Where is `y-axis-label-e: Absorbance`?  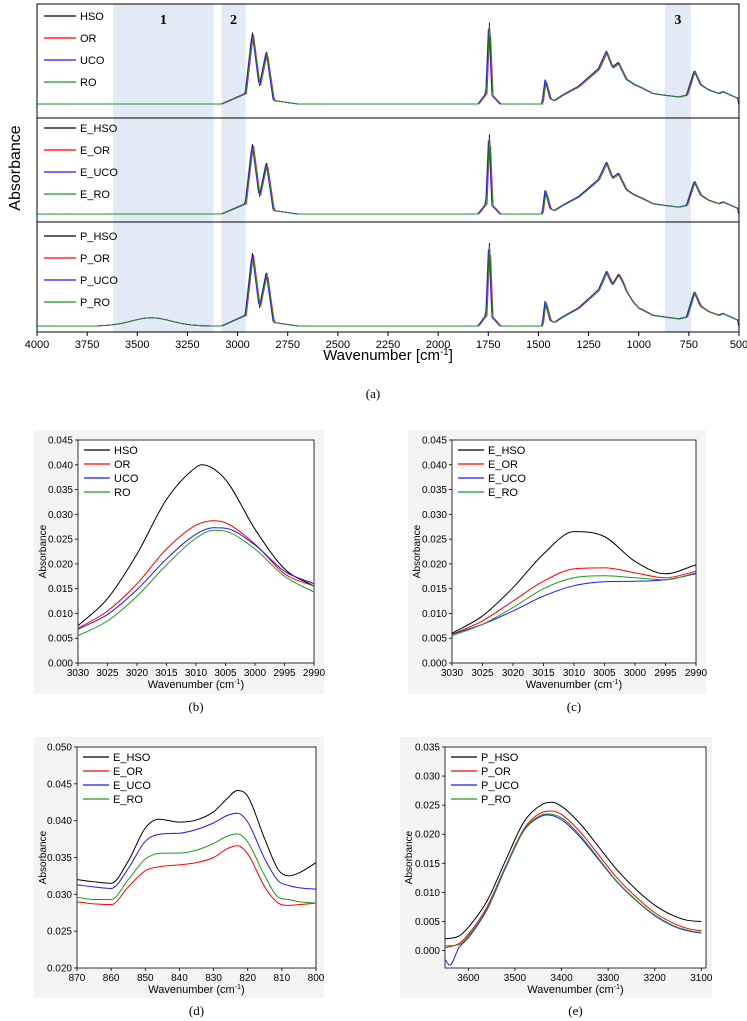 y-axis-label-e: Absorbance is located at coordinates (409, 857).